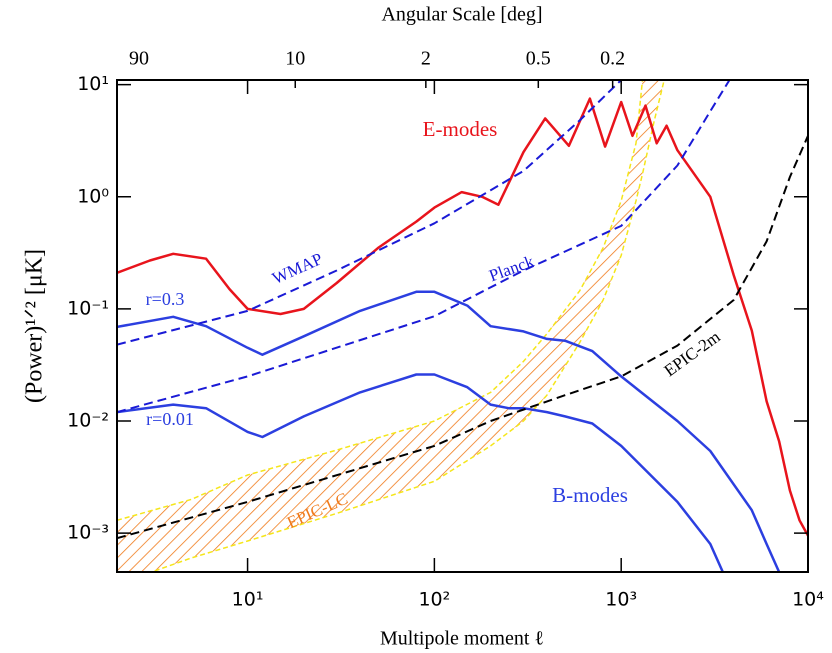 The width and height of the screenshot is (832, 653). Describe the element at coordinates (511, 268) in the screenshot. I see `series-label: Planck` at that location.